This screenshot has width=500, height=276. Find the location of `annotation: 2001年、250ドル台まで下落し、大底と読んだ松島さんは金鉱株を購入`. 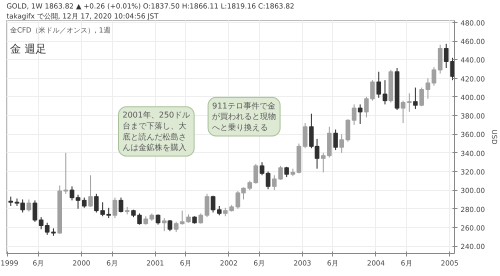

annotation: 2001年、250ドル台まで下落し、大底と読んだ松島さんは金鉱株を購入 is located at coordinates (156, 131).